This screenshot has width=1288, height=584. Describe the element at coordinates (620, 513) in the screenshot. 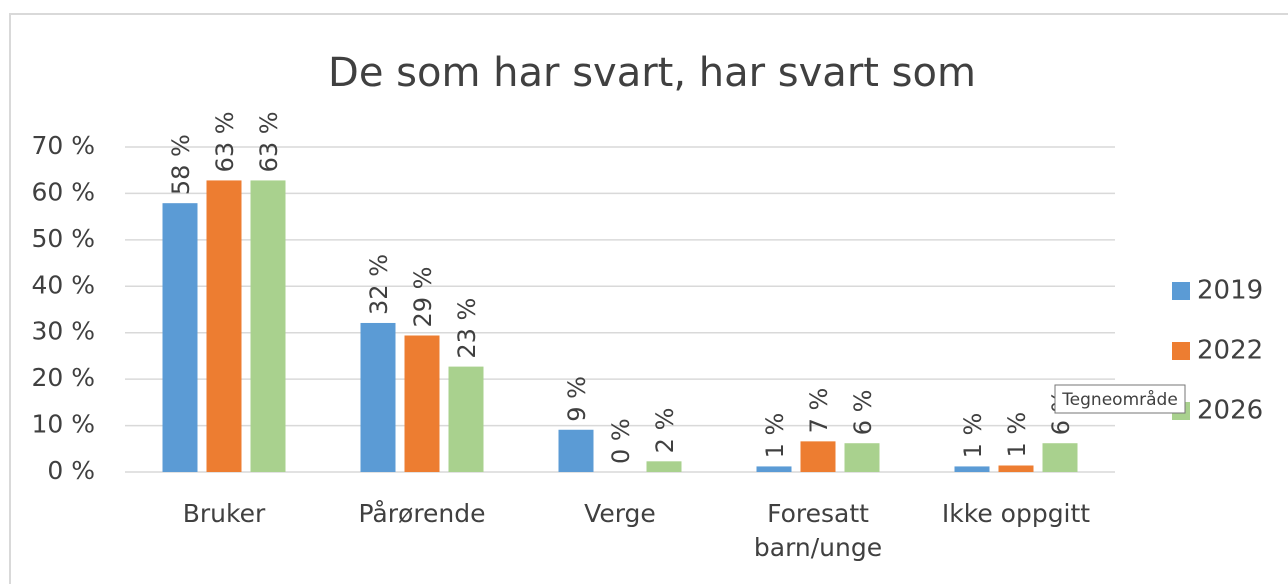

I see `x-tick-label: Verge` at that location.